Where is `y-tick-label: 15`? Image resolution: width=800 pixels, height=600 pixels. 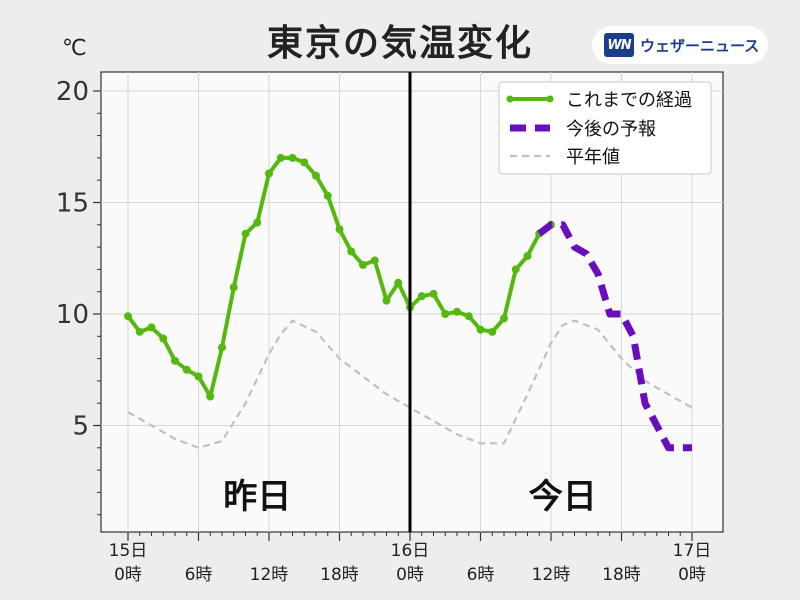
y-tick-label: 15 is located at coordinates (72, 204).